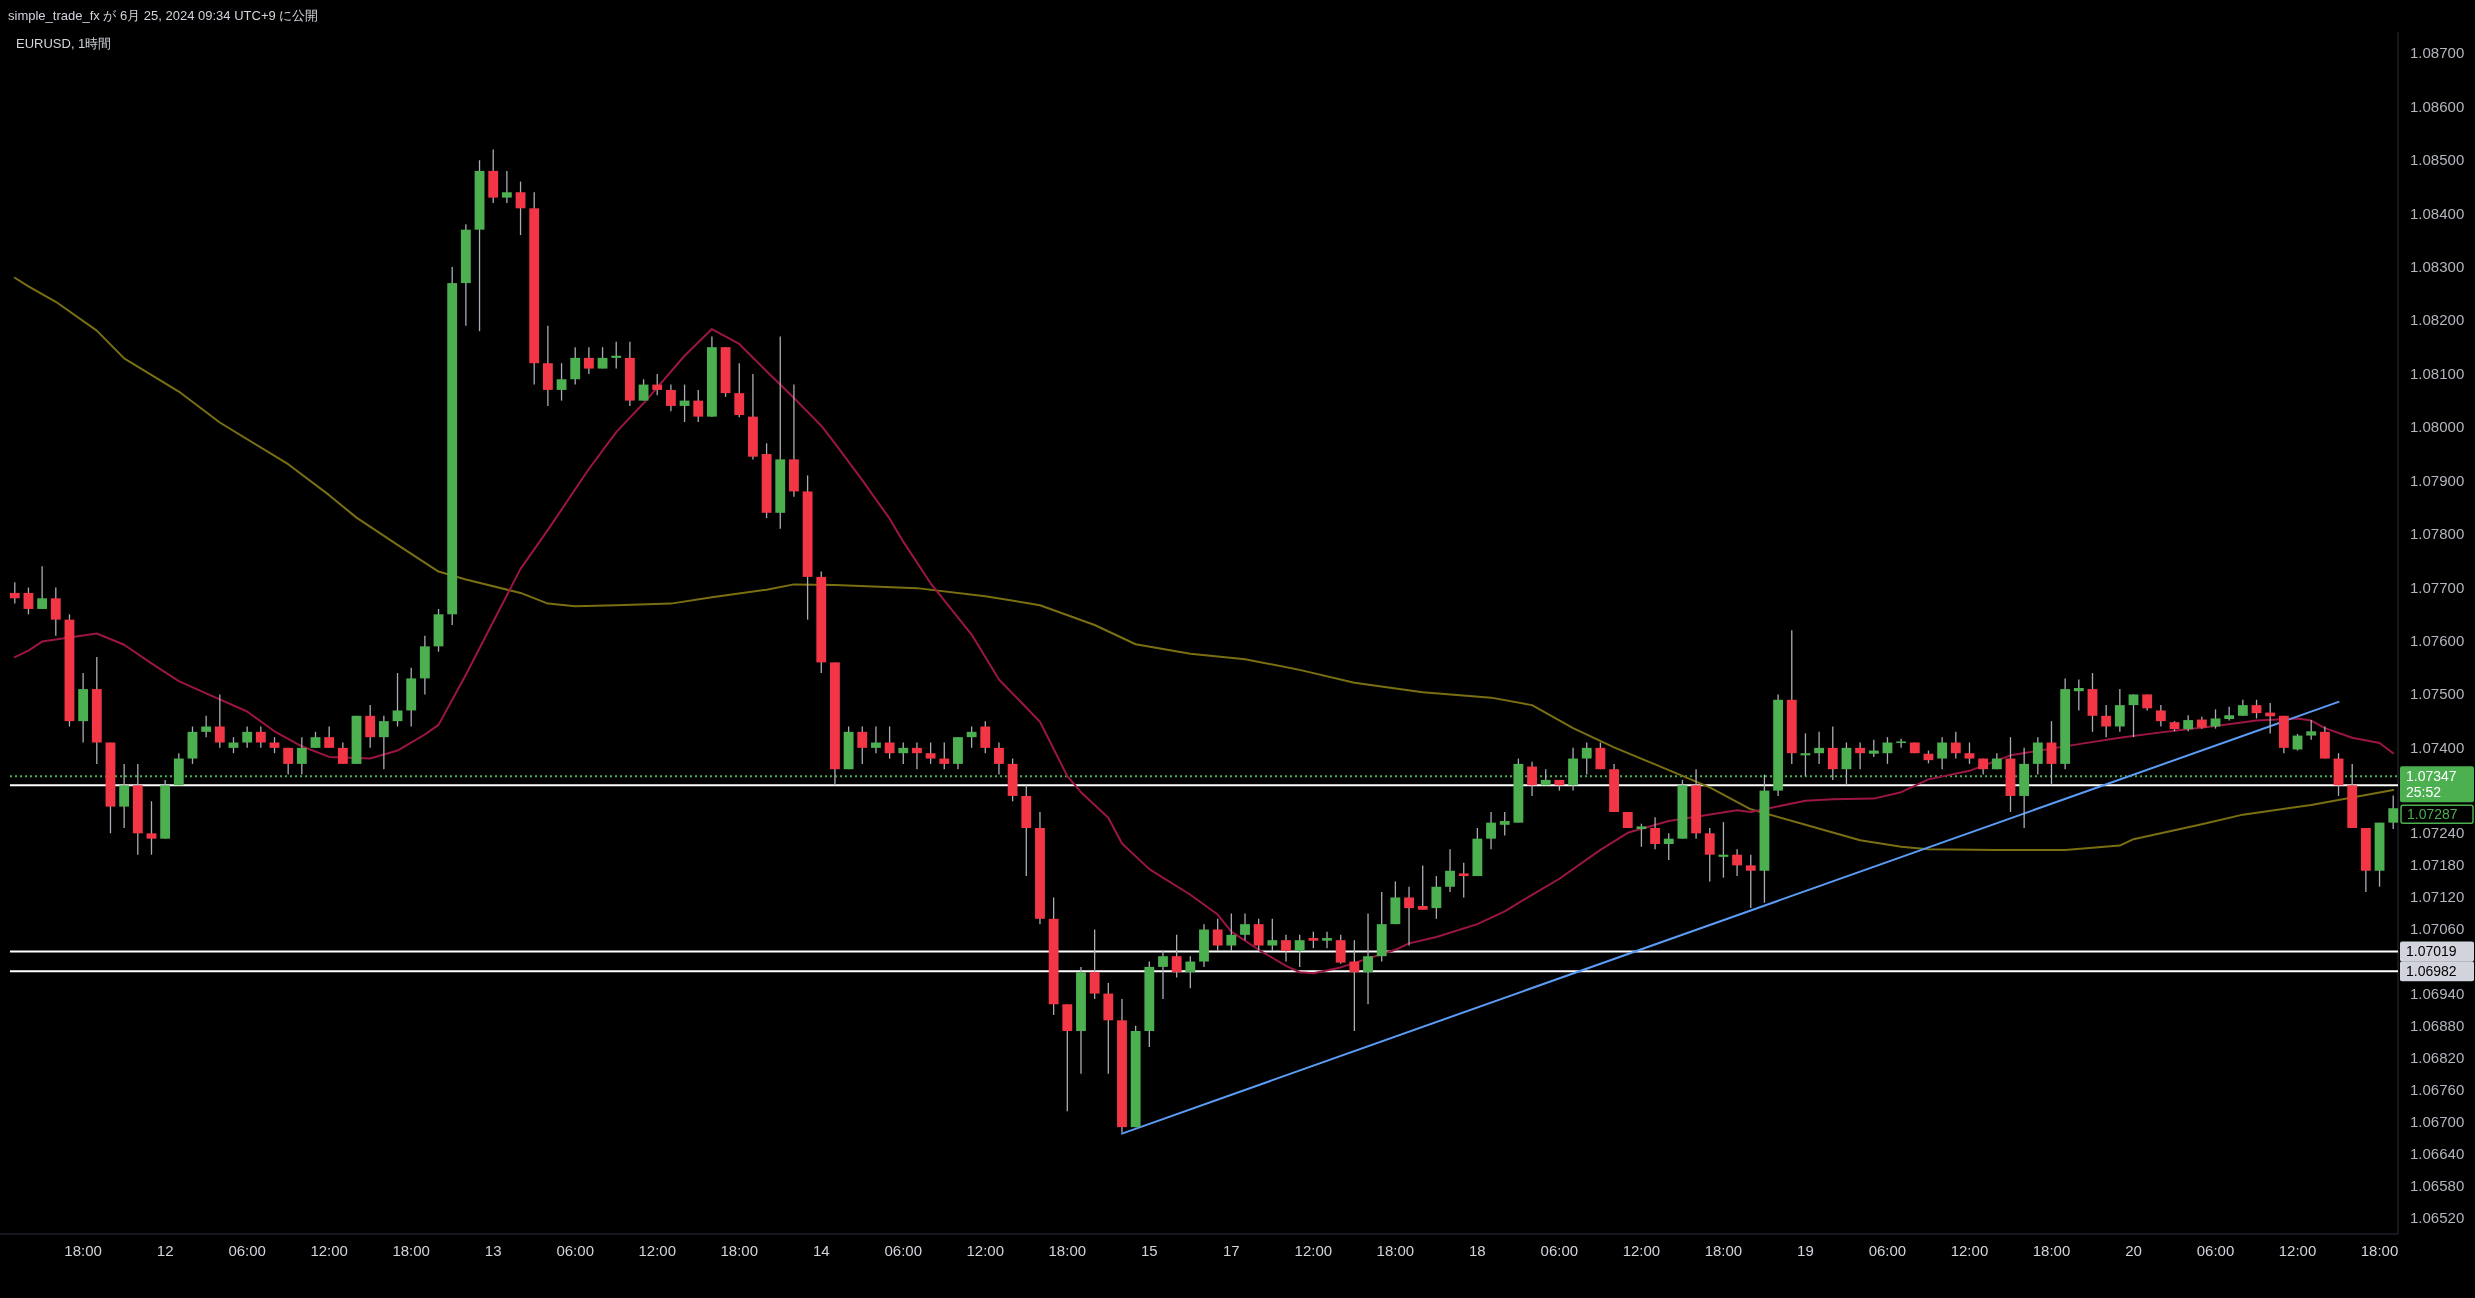  I want to click on y-tick-label: 1.07500, so click(2437, 694).